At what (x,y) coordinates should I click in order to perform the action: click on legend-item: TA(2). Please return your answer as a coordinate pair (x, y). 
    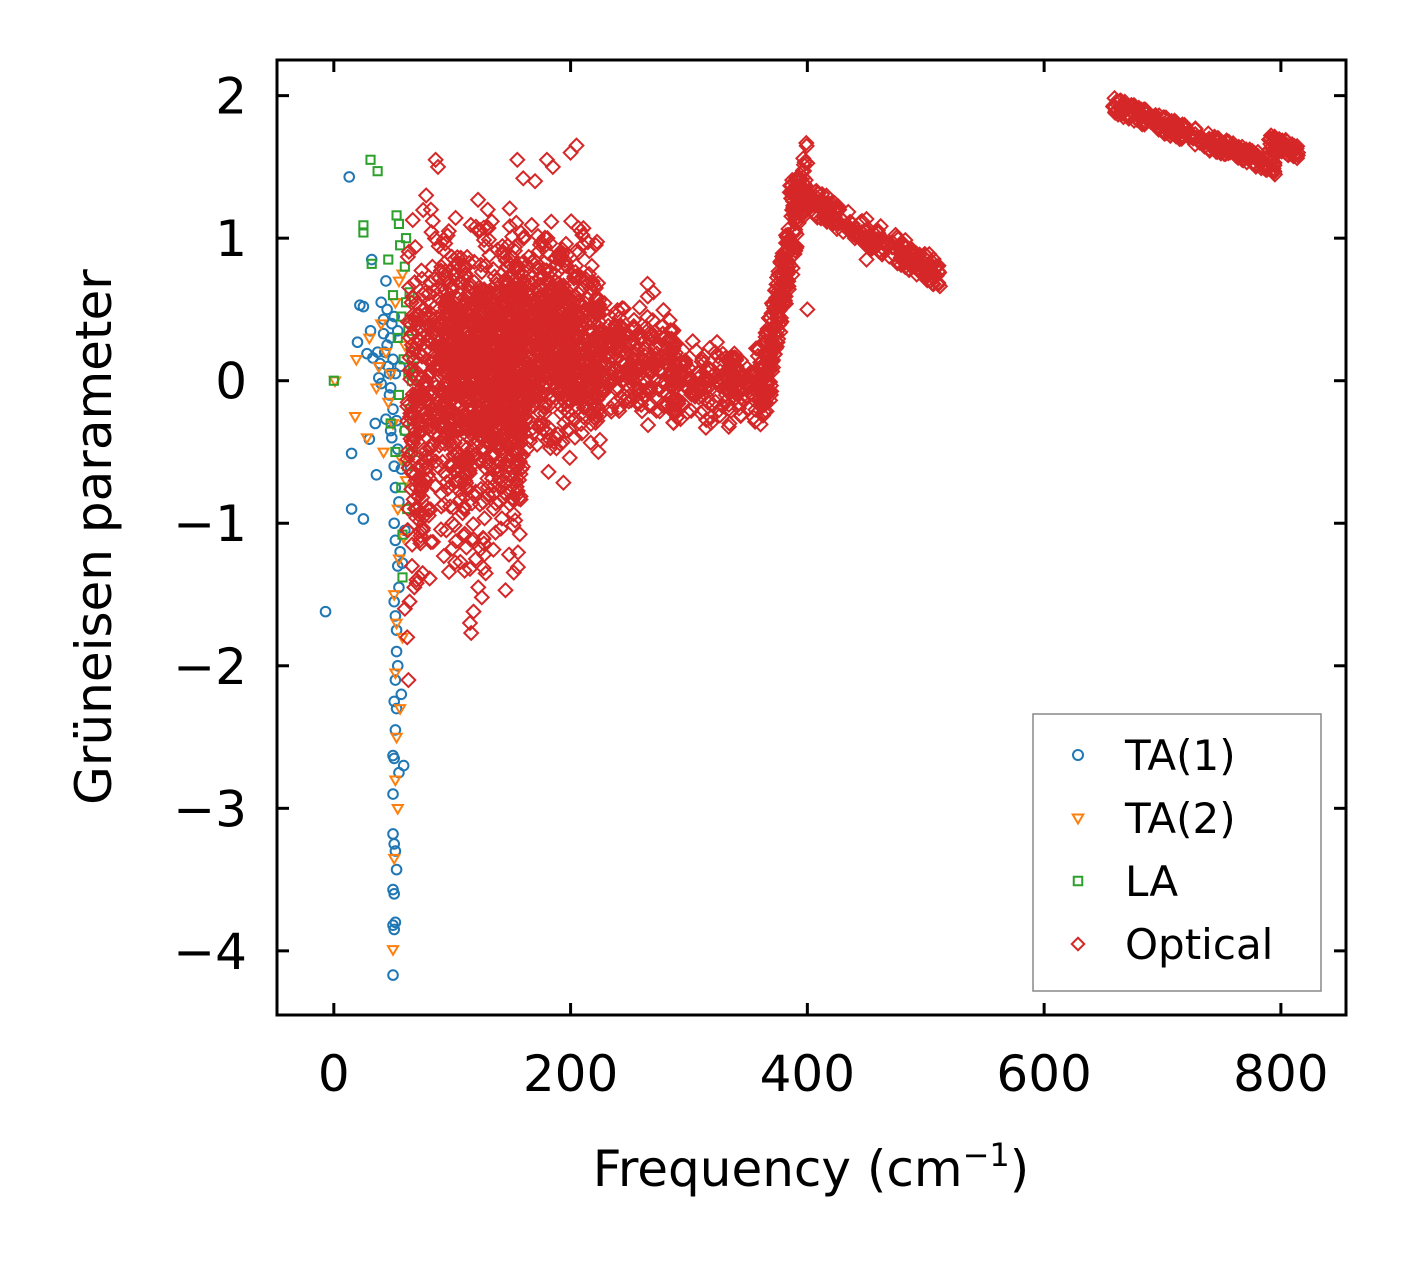
    Looking at the image, I should click on (1153, 818).